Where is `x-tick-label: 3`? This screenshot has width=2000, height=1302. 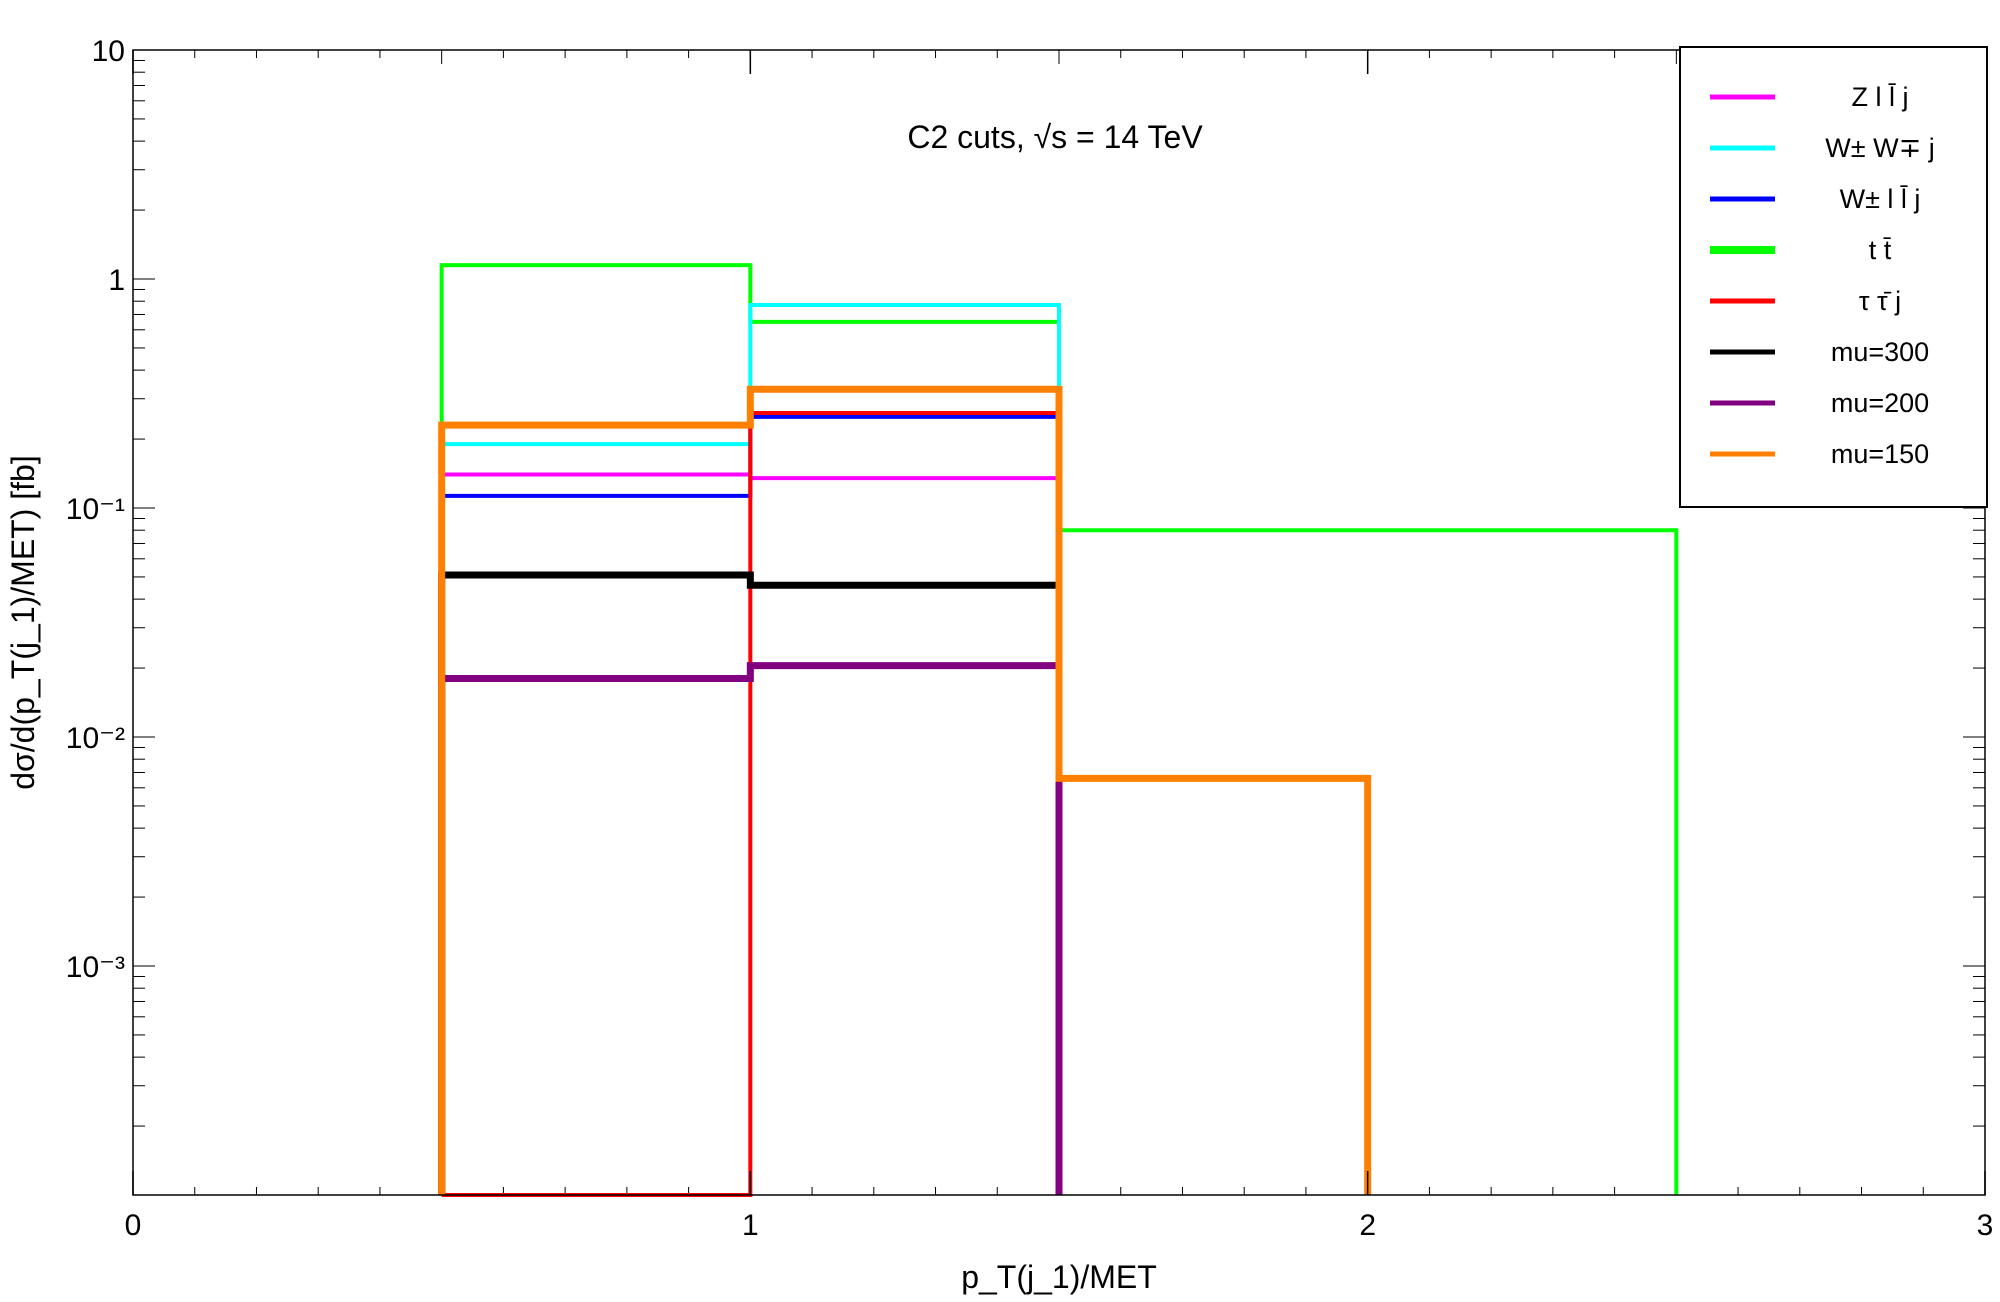 x-tick-label: 3 is located at coordinates (1985, 1225).